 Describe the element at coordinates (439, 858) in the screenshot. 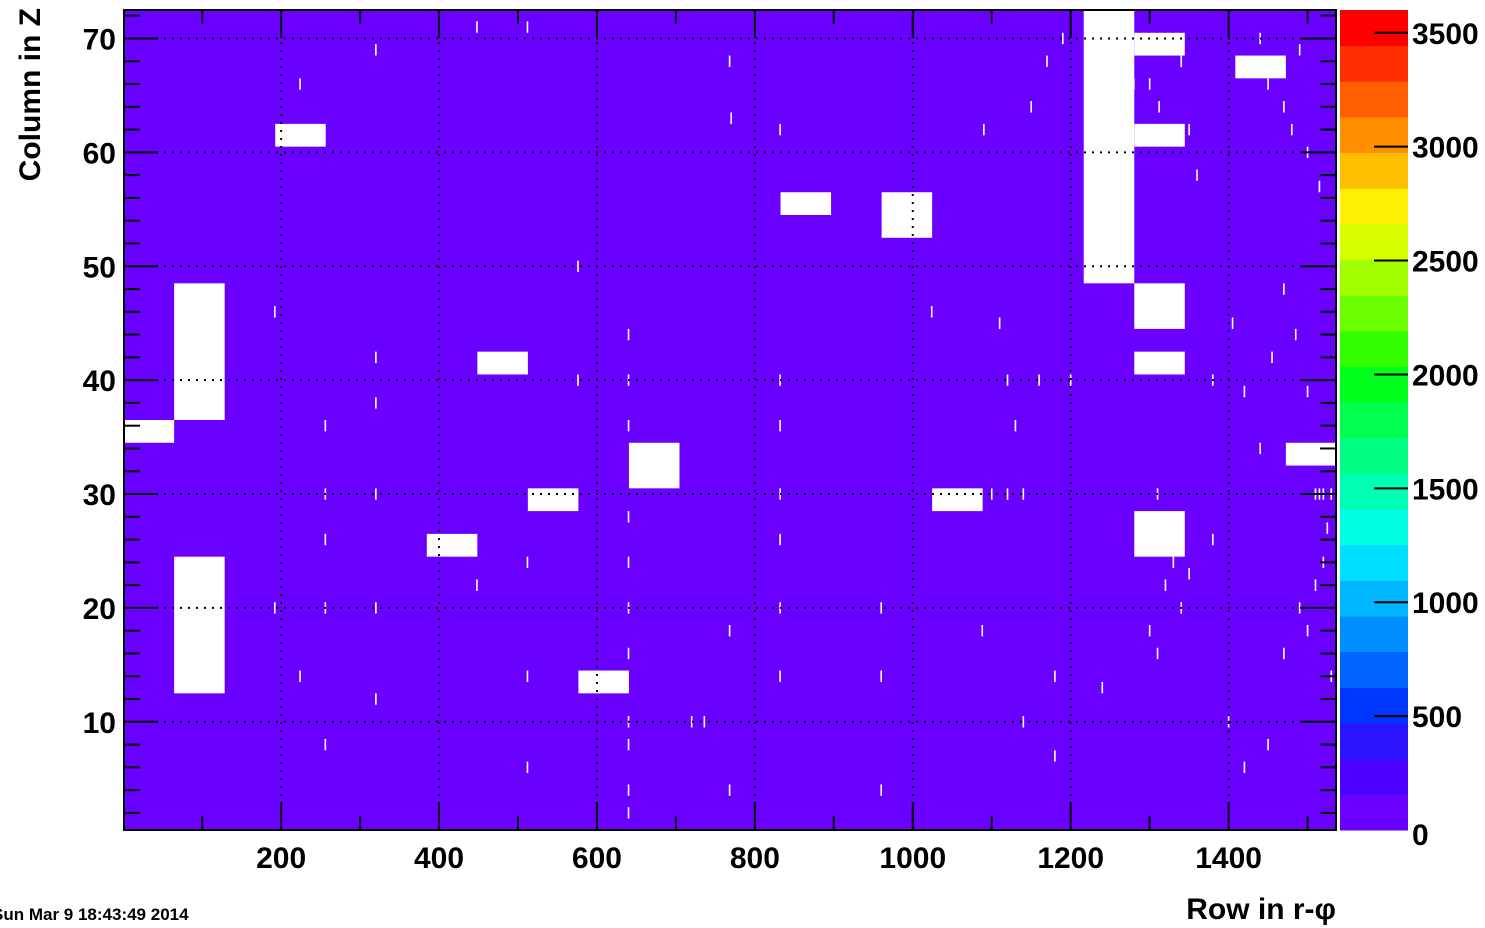

I see `x-tick-label-1: 400` at that location.